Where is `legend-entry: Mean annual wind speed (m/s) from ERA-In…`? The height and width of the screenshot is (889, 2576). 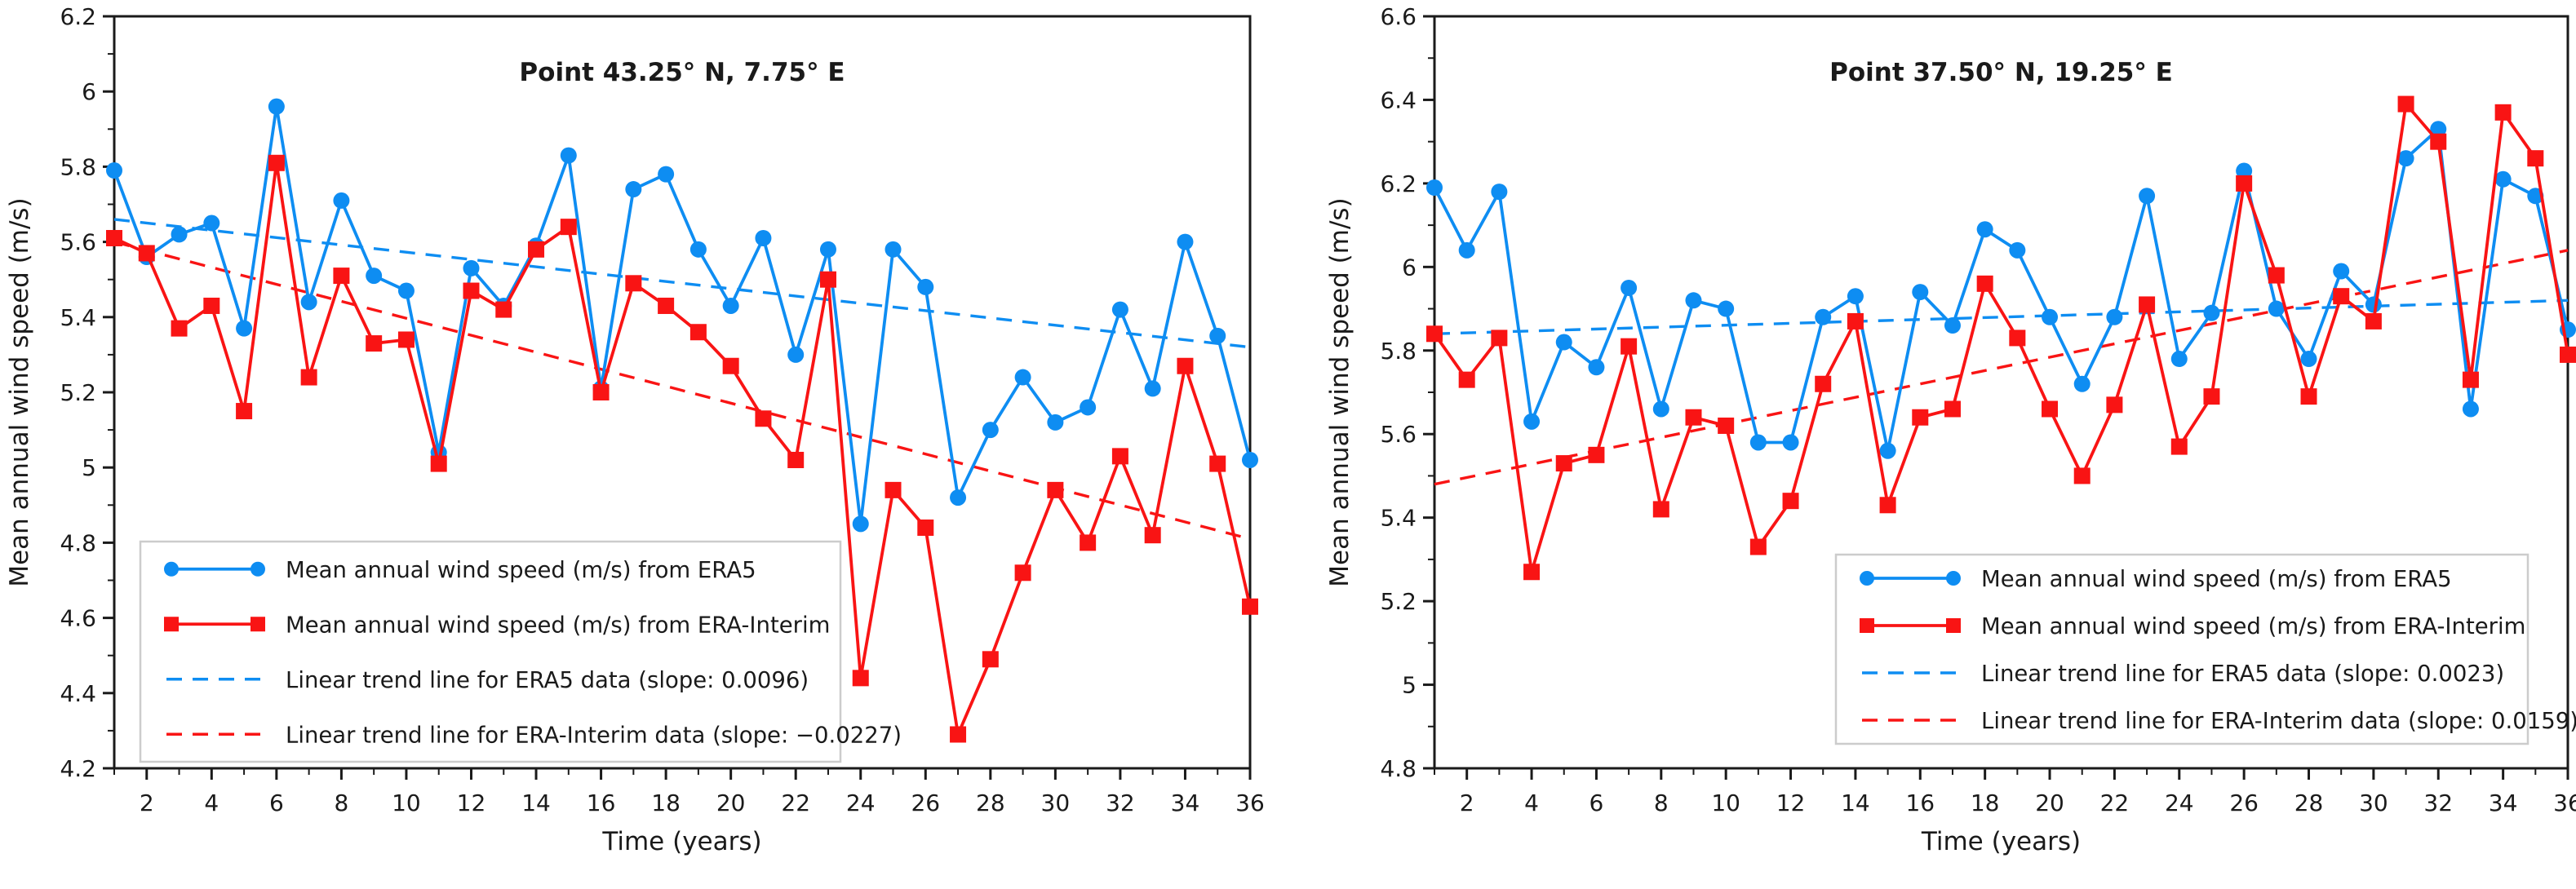
legend-entry: Mean annual wind speed (m/s) from ERA-In… is located at coordinates (497, 625).